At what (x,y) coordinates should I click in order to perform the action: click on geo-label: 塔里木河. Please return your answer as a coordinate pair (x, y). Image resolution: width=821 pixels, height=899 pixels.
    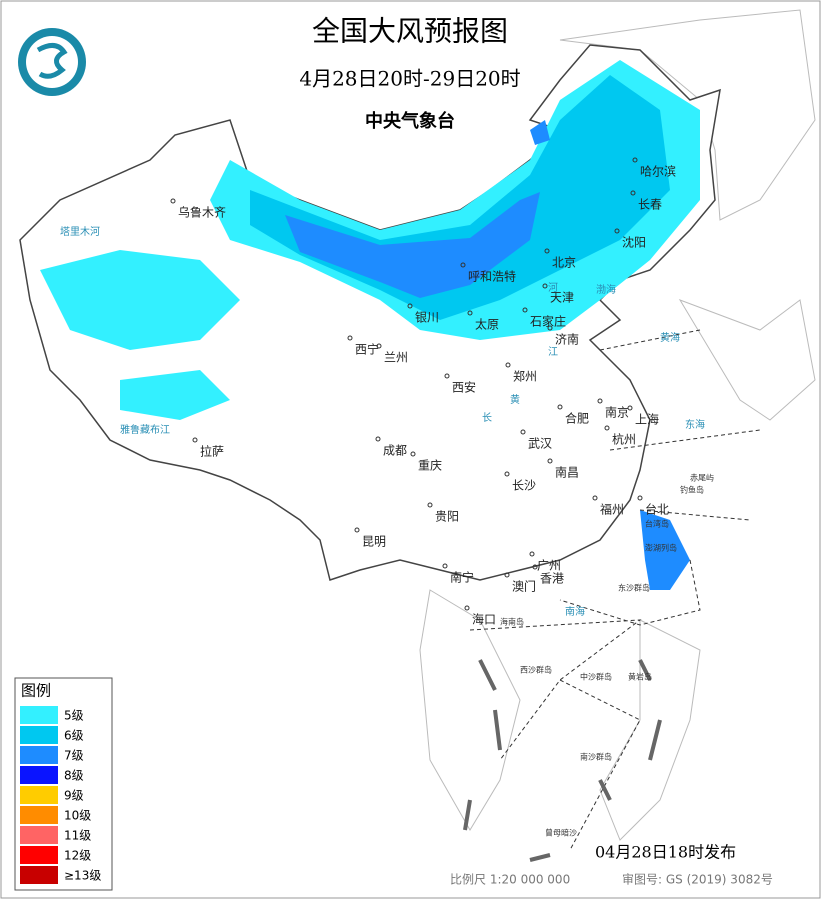
    Looking at the image, I should click on (80, 231).